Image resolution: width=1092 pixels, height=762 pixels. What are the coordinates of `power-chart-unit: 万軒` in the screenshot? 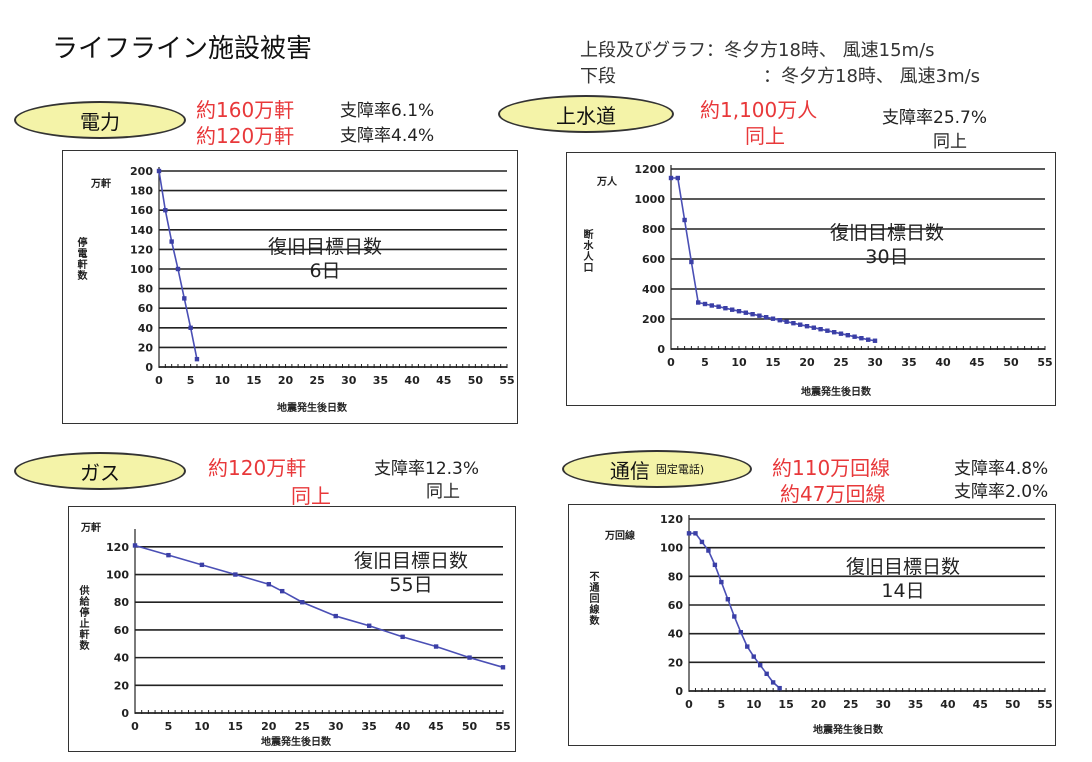 It's located at (101, 184).